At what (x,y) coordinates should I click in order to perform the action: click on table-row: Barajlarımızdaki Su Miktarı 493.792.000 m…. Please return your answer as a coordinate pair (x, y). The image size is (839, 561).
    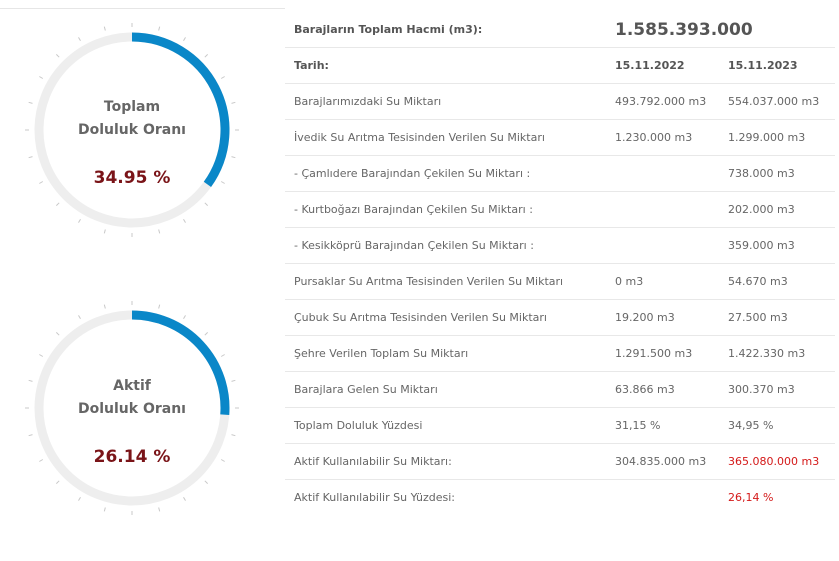
    Looking at the image, I should click on (560, 101).